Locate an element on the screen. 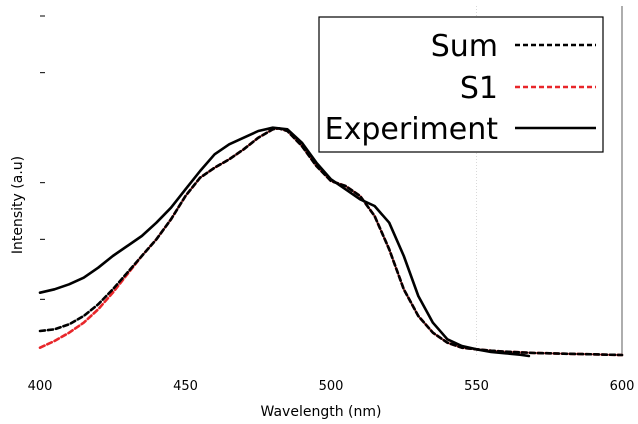  x-tick-label: 550 is located at coordinates (476, 386).